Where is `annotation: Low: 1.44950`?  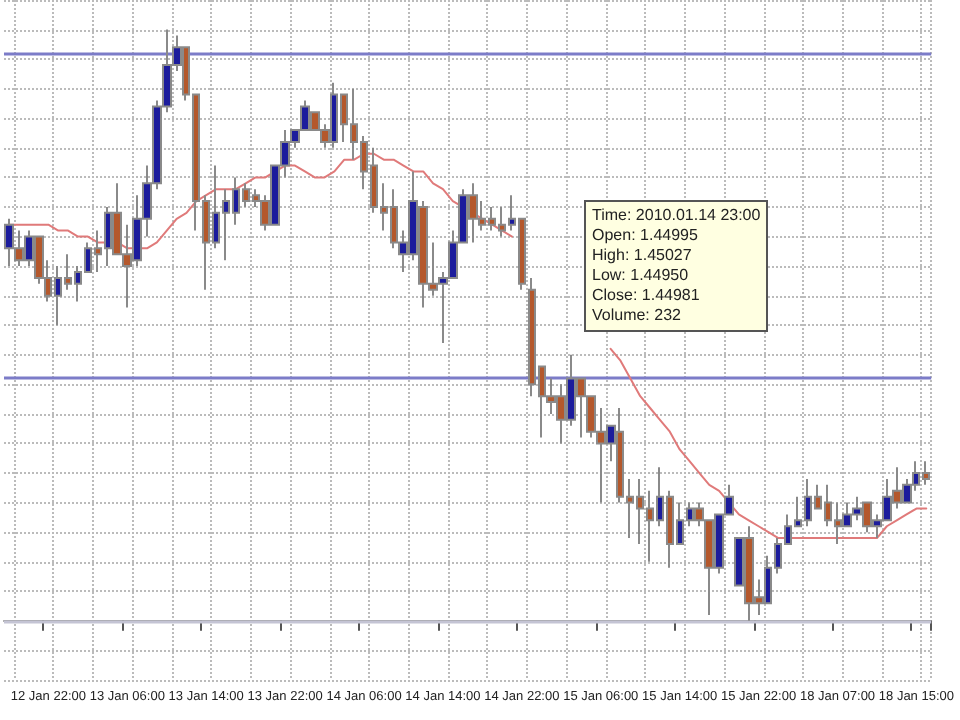 annotation: Low: 1.44950 is located at coordinates (641, 276).